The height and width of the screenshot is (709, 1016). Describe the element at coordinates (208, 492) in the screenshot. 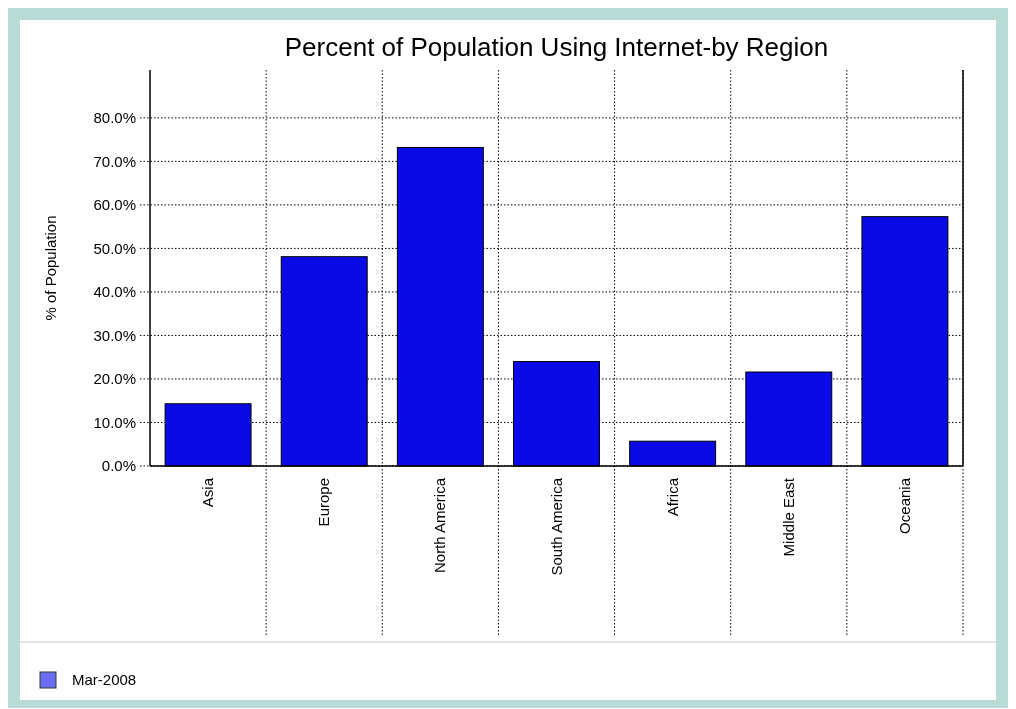

I see `x-tick-label: Asia` at that location.